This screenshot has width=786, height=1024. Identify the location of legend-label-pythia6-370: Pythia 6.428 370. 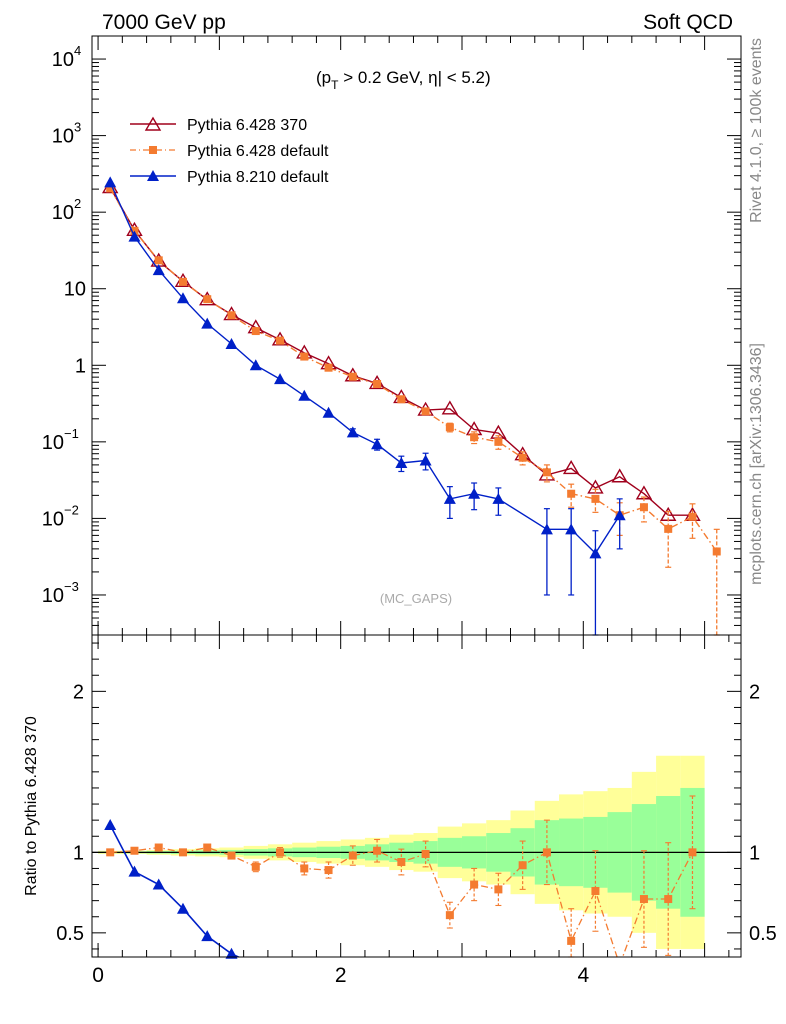
(247, 125).